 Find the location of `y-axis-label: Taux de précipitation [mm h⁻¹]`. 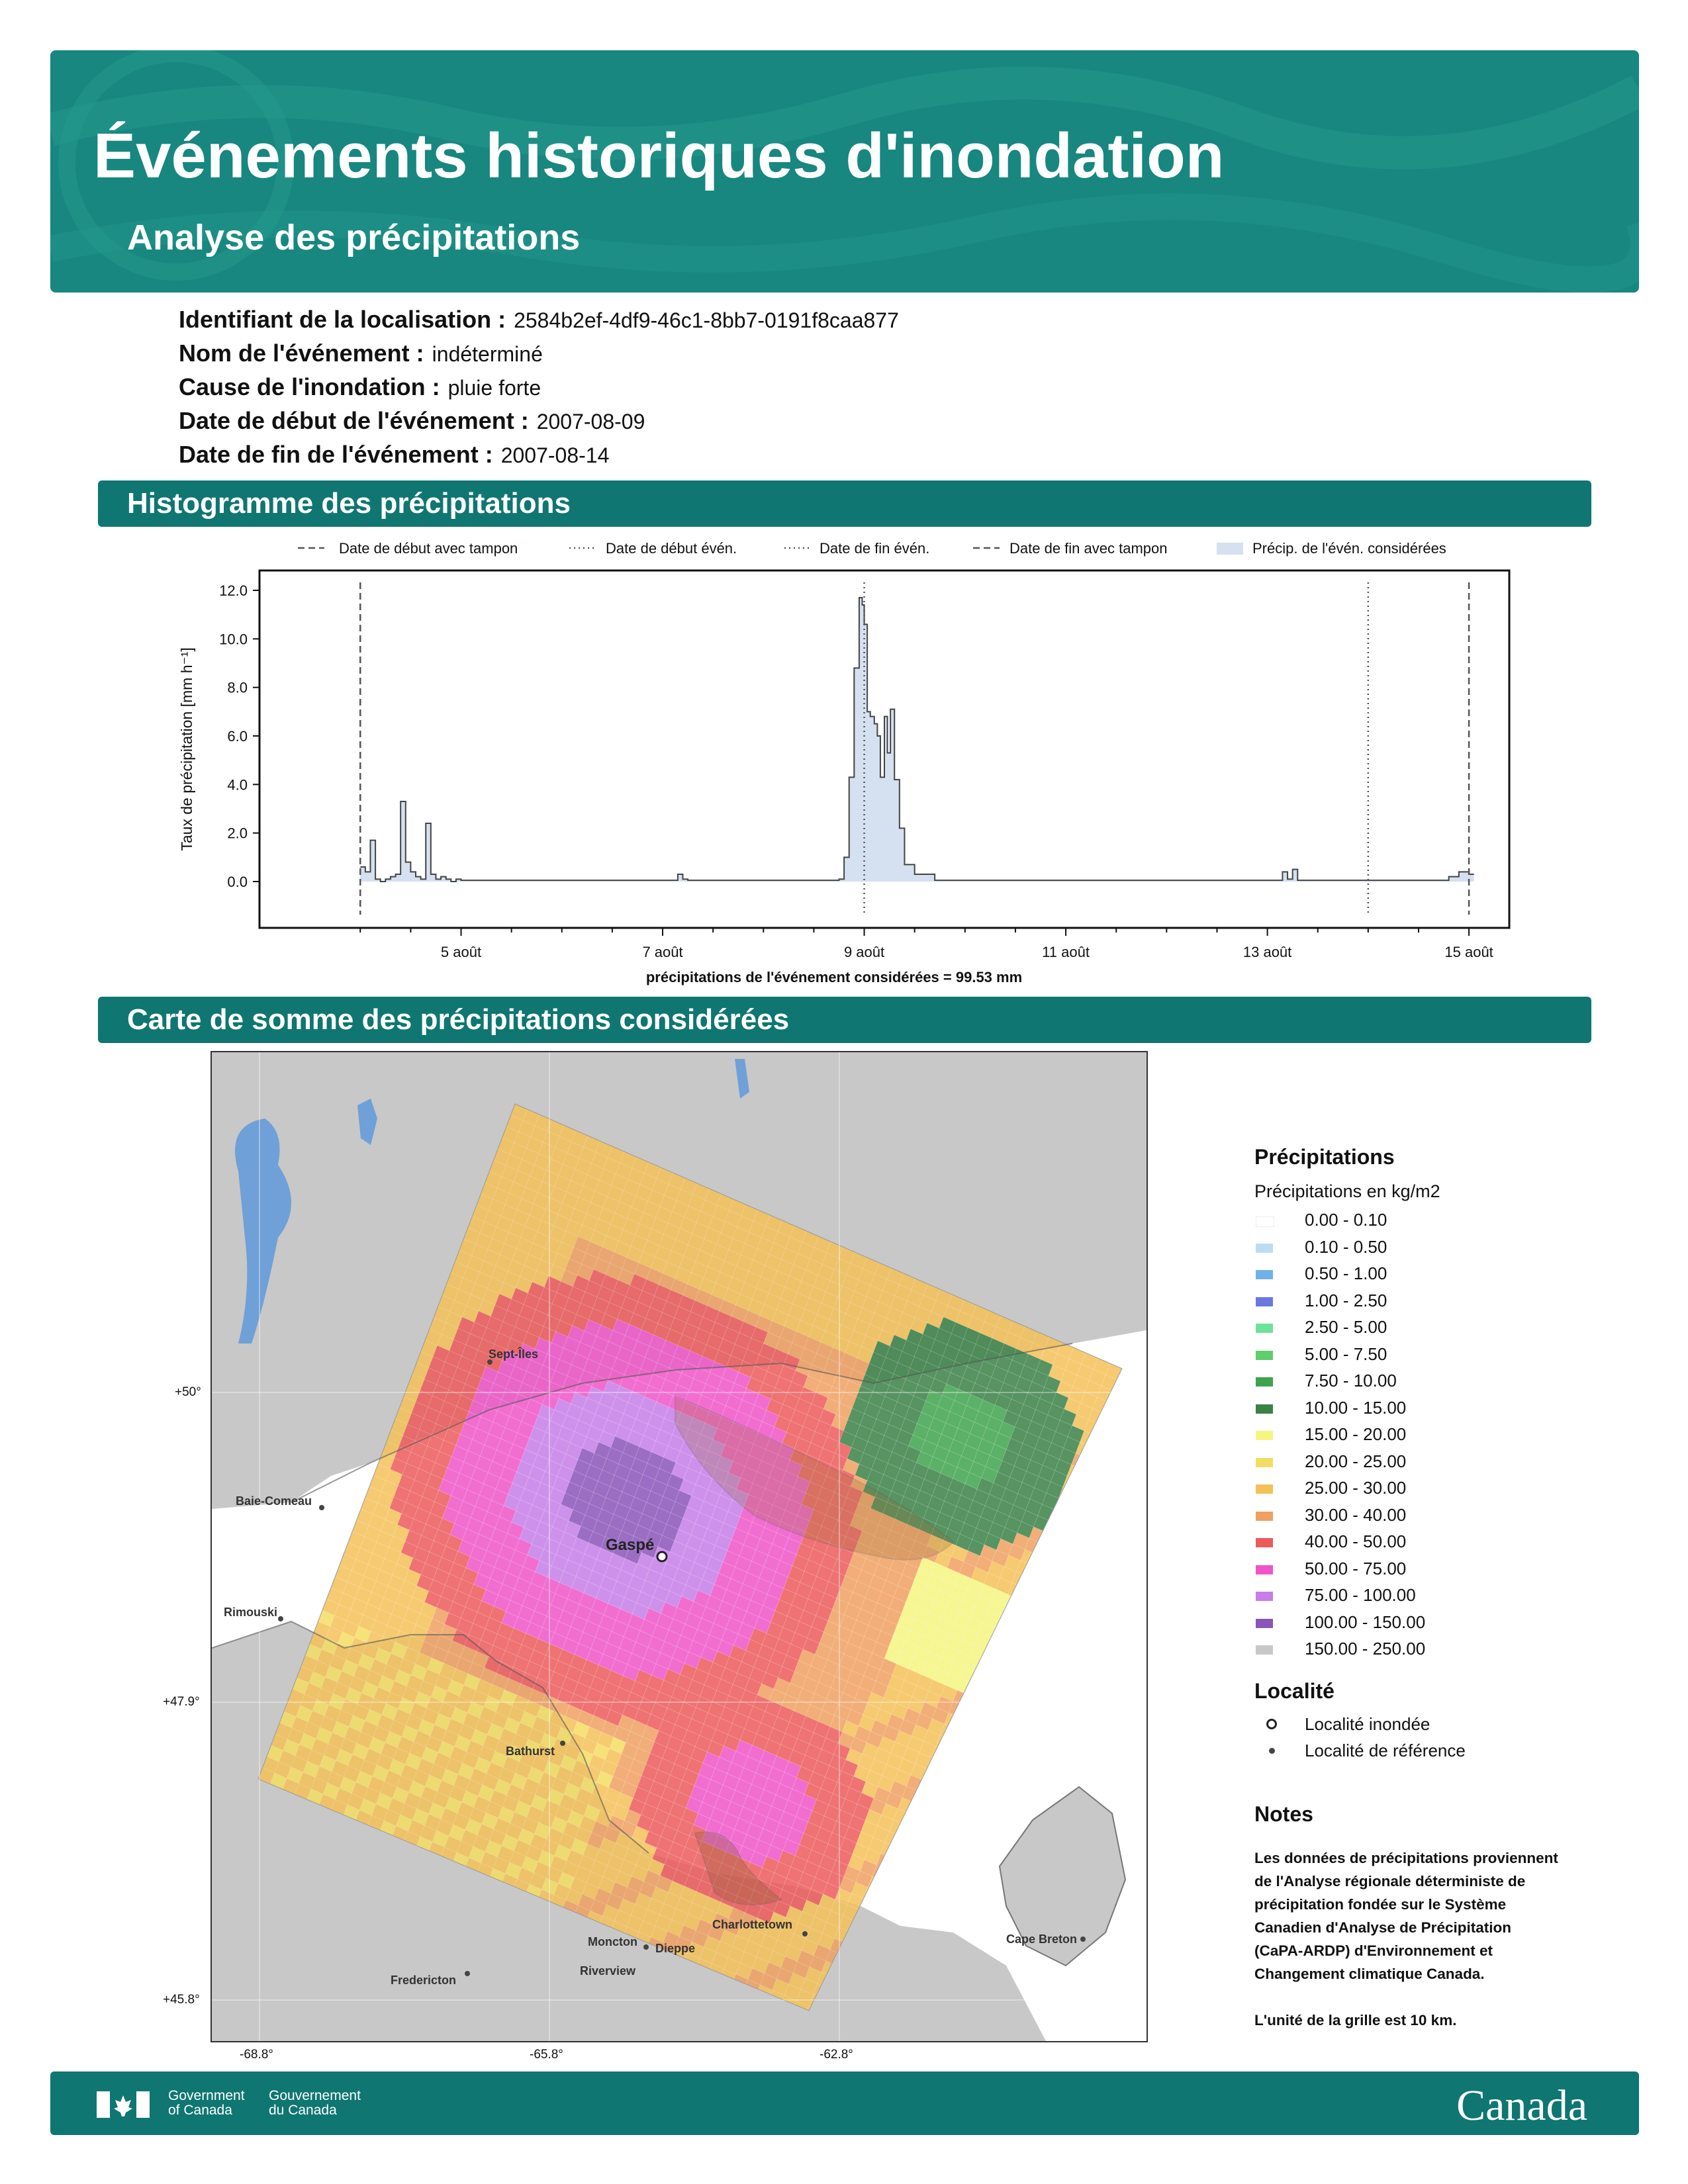

y-axis-label: Taux de précipitation [mm h⁻¹] is located at coordinates (186, 748).